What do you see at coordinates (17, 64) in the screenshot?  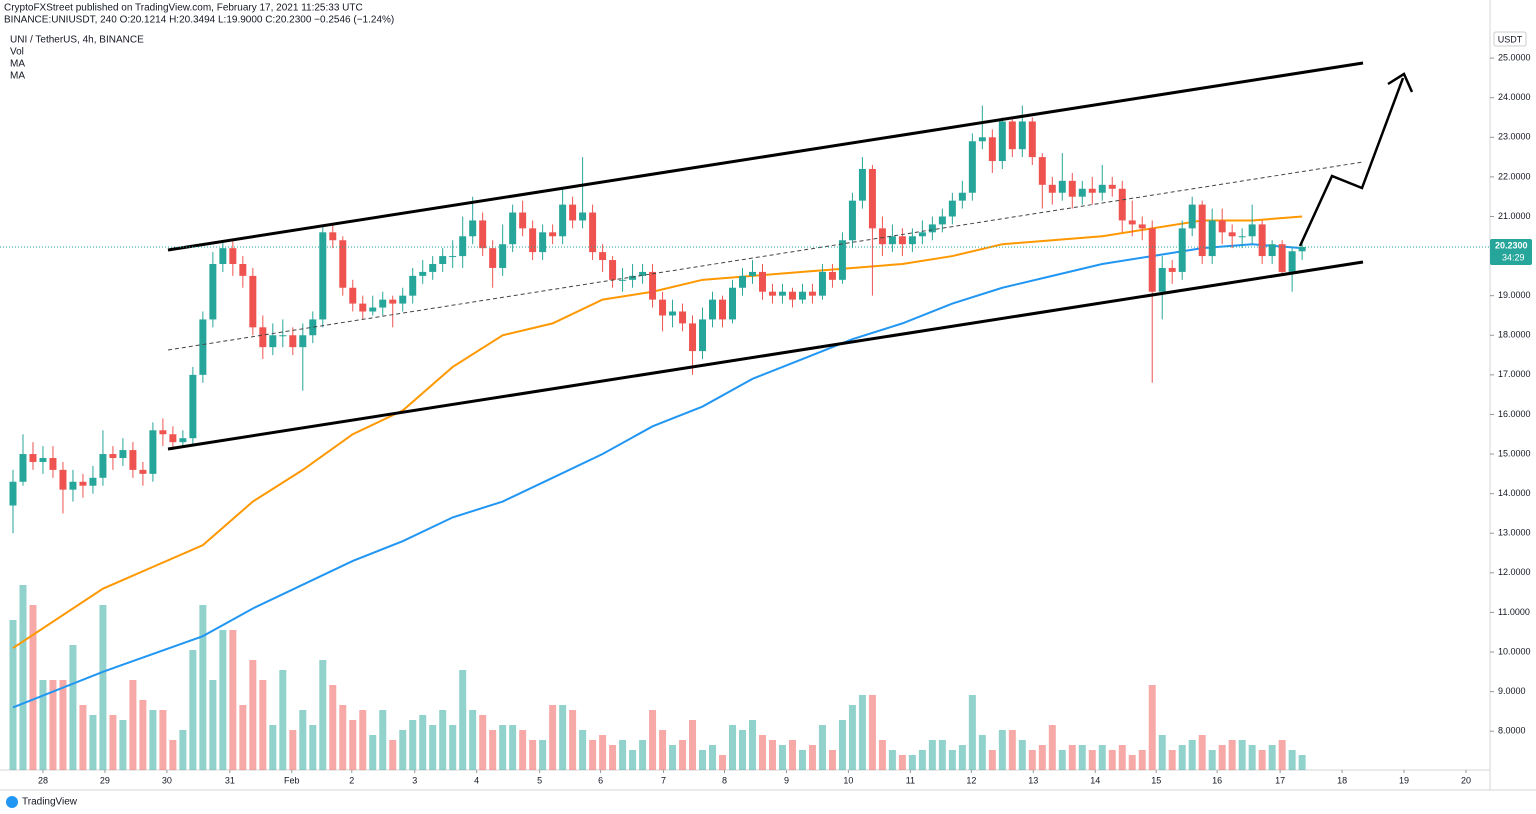 I see `legend-ma: MA` at bounding box center [17, 64].